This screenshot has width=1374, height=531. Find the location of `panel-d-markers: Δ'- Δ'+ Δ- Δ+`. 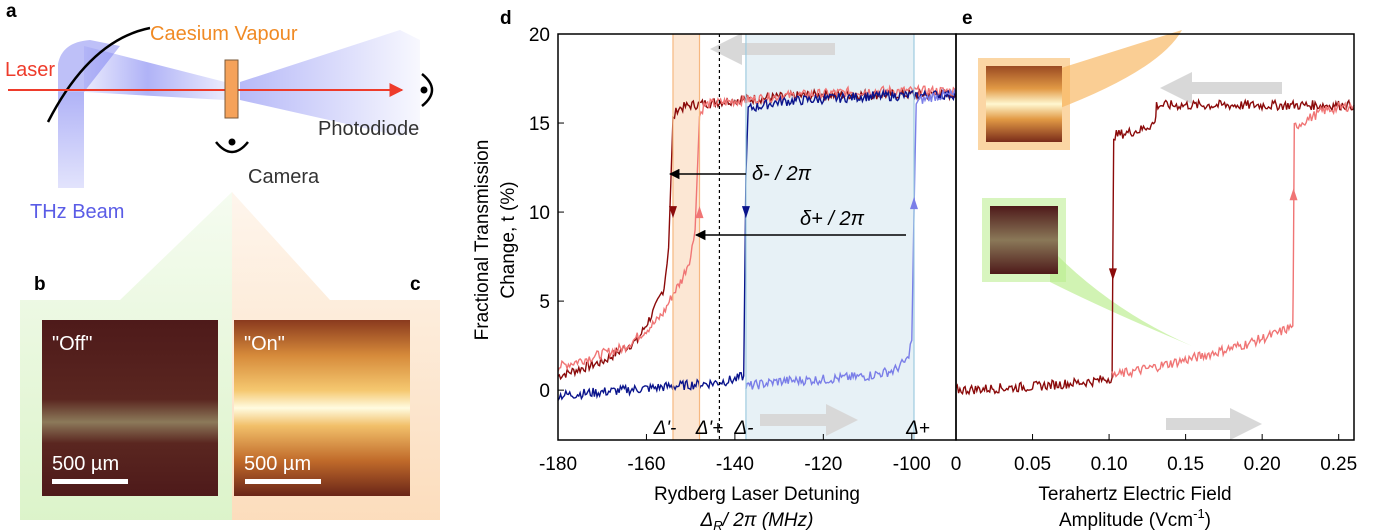

panel-d-markers: Δ'- Δ'+ Δ- Δ+ is located at coordinates (791, 428).